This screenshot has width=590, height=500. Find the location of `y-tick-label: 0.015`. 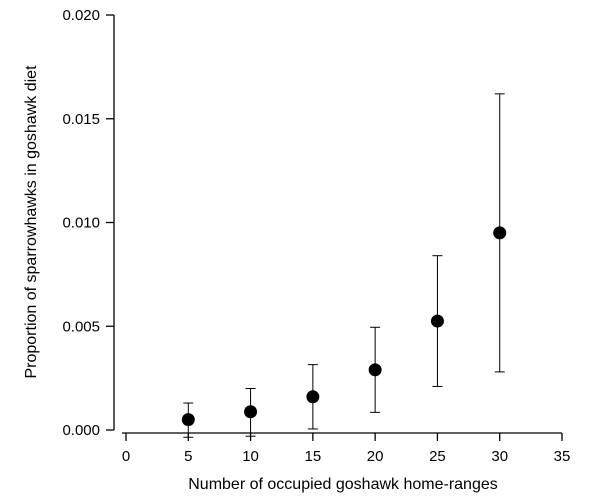

y-tick-label: 0.015 is located at coordinates (81, 119).